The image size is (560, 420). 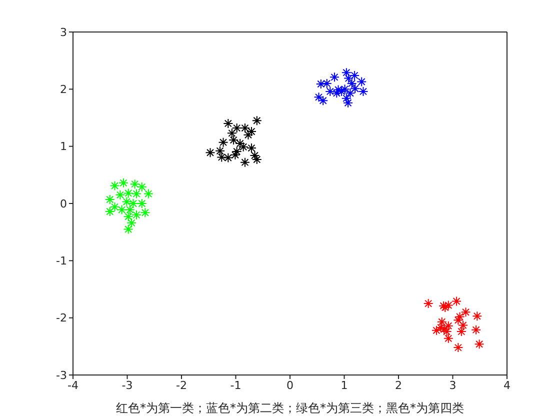 What do you see at coordinates (63, 147) in the screenshot?
I see `y-tick-label: 1` at bounding box center [63, 147].